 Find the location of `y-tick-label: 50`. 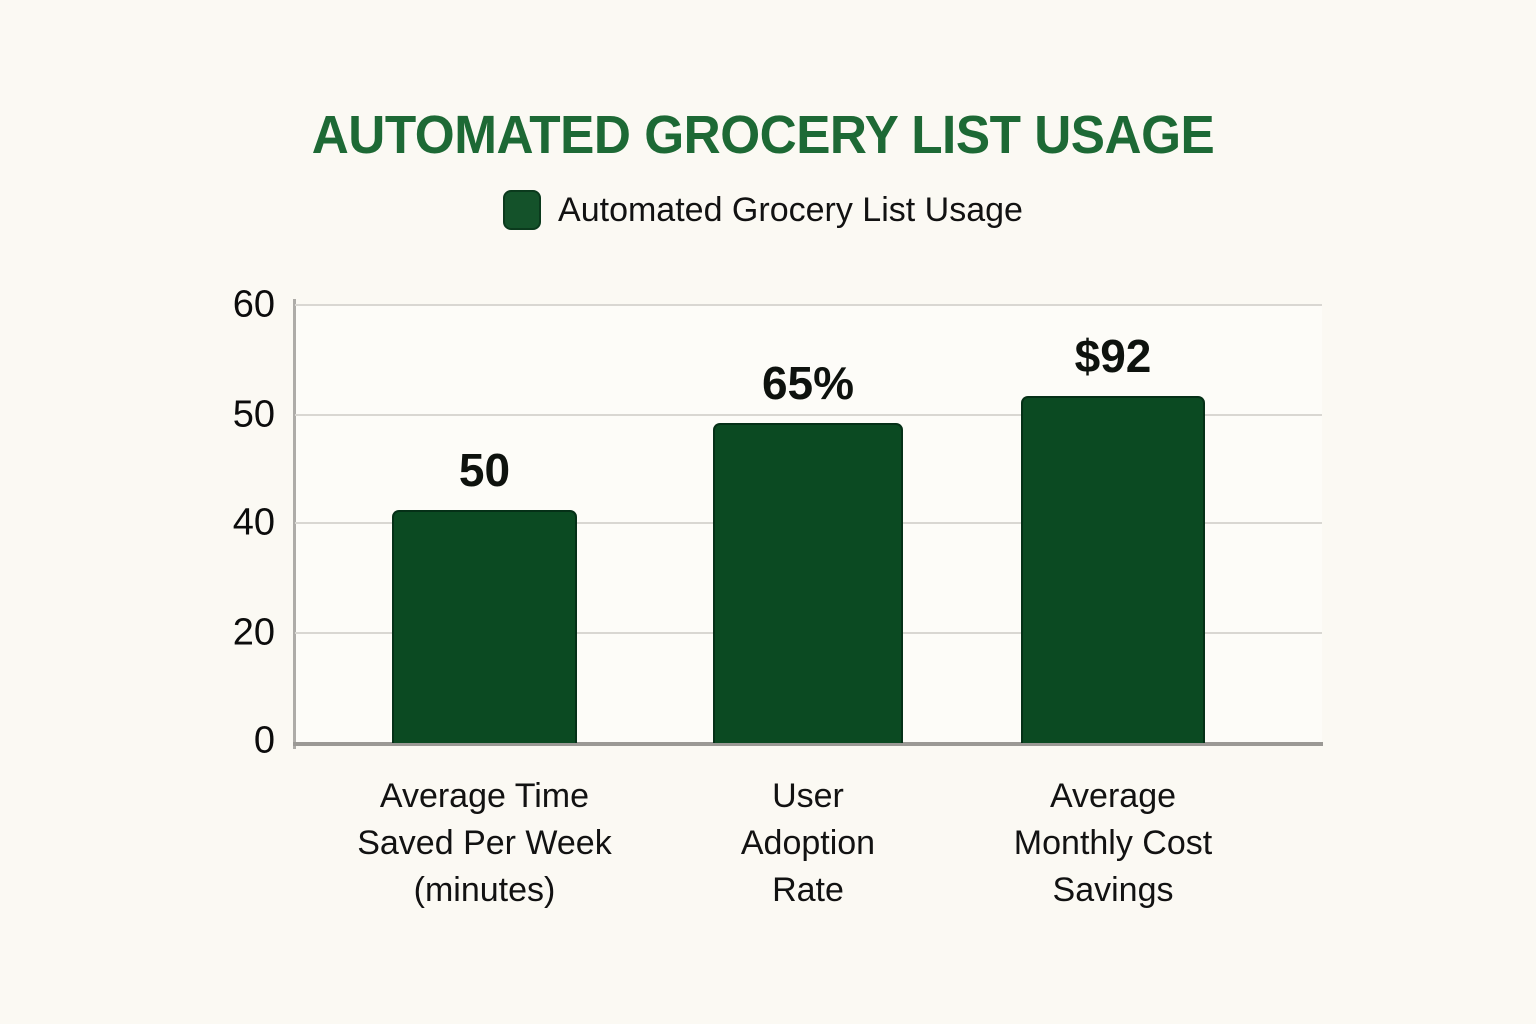

y-tick-label: 50 is located at coordinates (253, 414).